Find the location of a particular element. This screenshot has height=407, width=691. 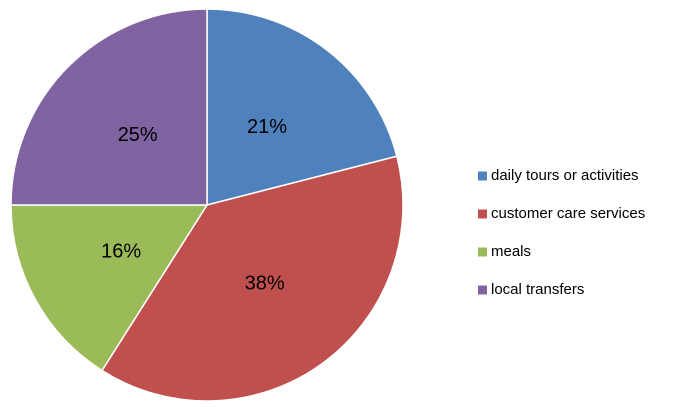

slice-label: 38% is located at coordinates (265, 284).